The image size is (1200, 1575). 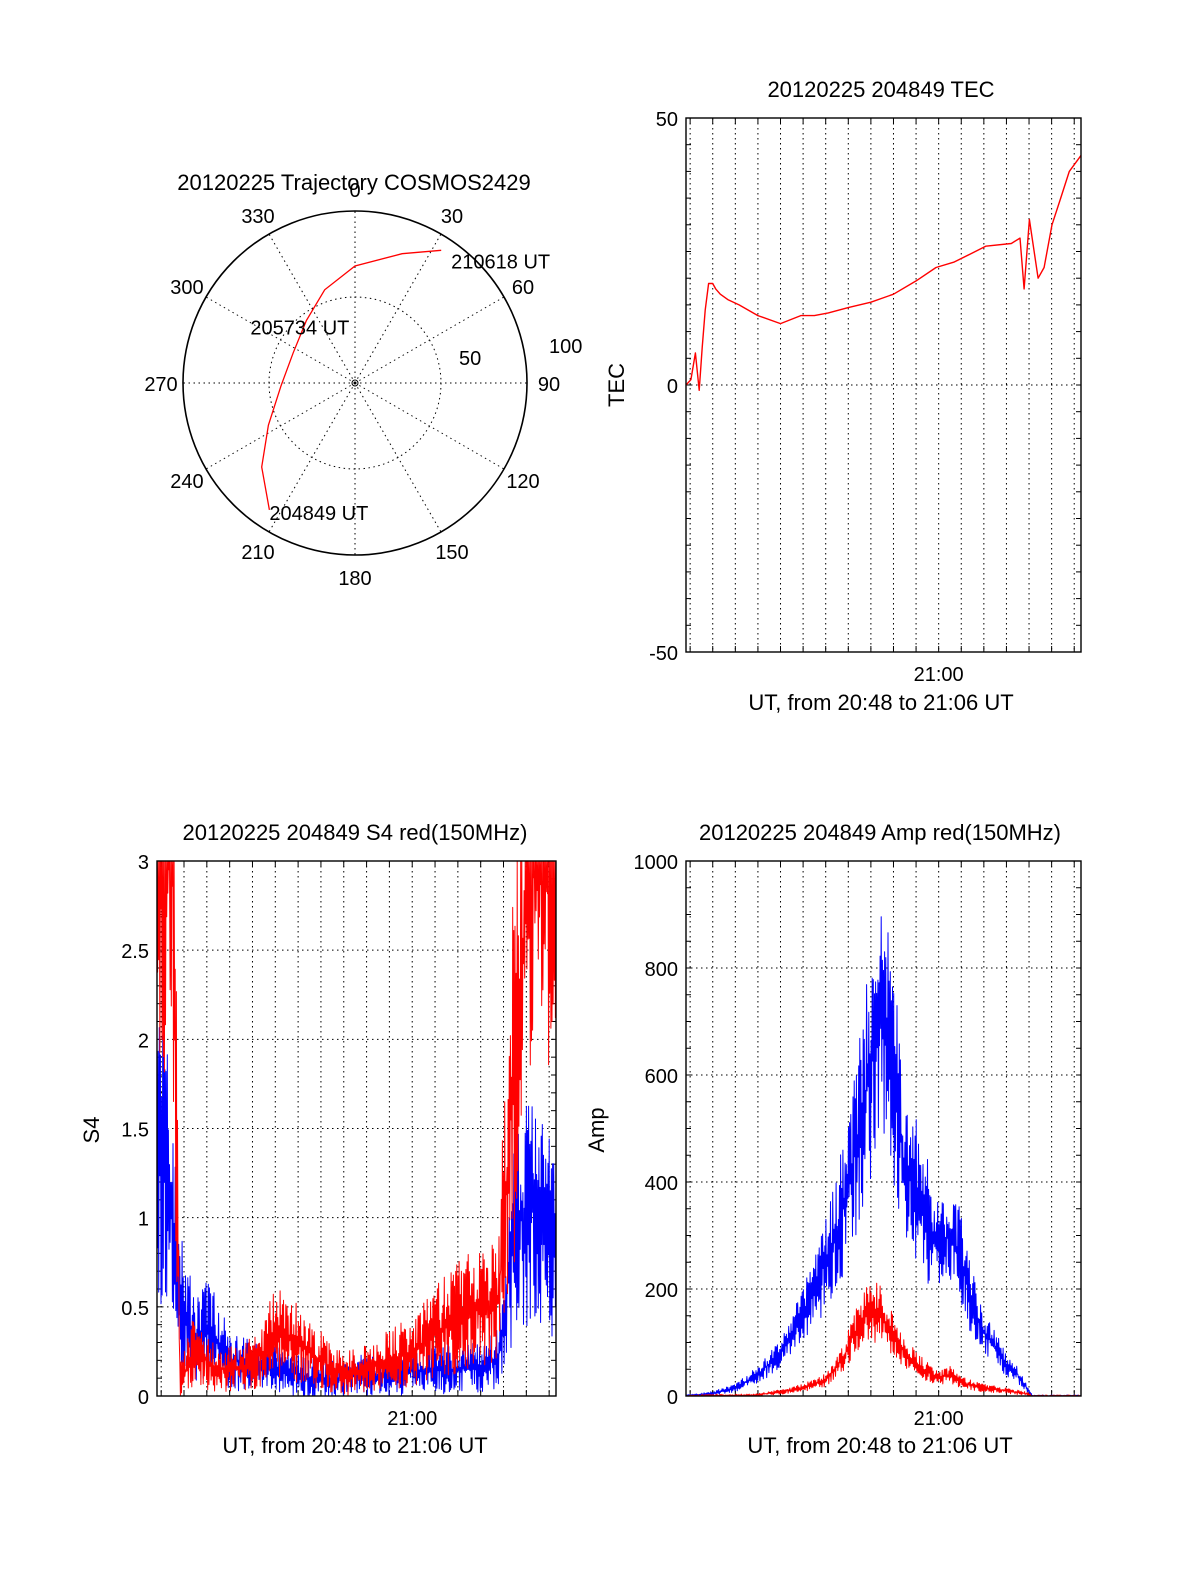 What do you see at coordinates (257, 217) in the screenshot?
I see `polar-azimuth-label: 330` at bounding box center [257, 217].